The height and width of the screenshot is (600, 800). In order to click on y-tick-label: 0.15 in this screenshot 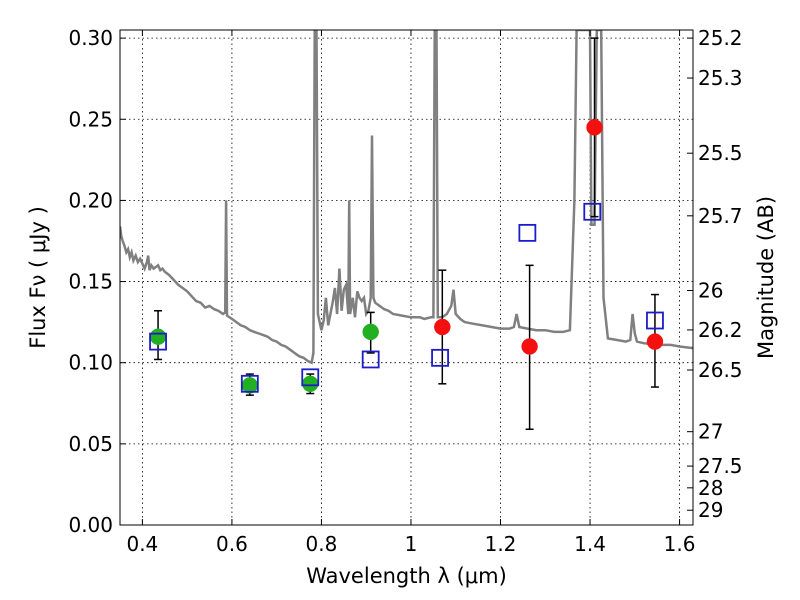, I will do `click(90, 282)`.